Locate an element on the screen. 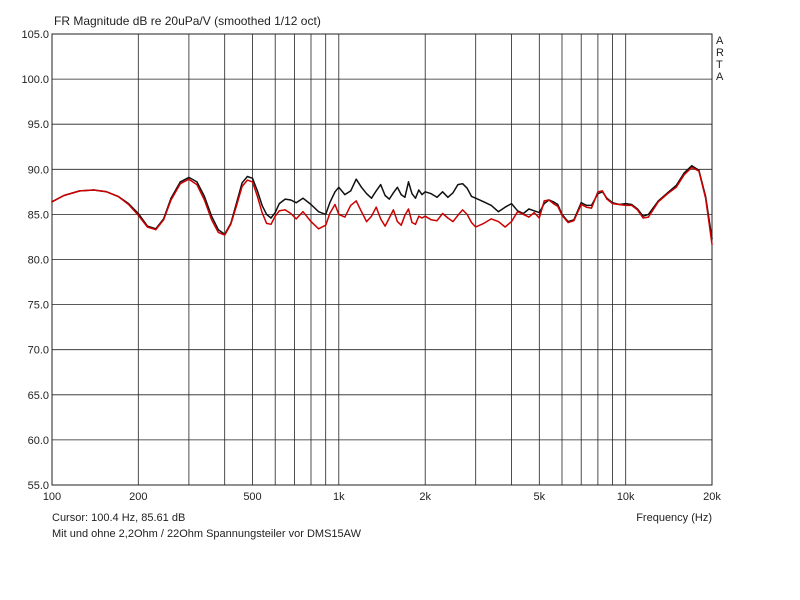 The image size is (800, 600). y-tick-label: 105.0 is located at coordinates (35, 35).